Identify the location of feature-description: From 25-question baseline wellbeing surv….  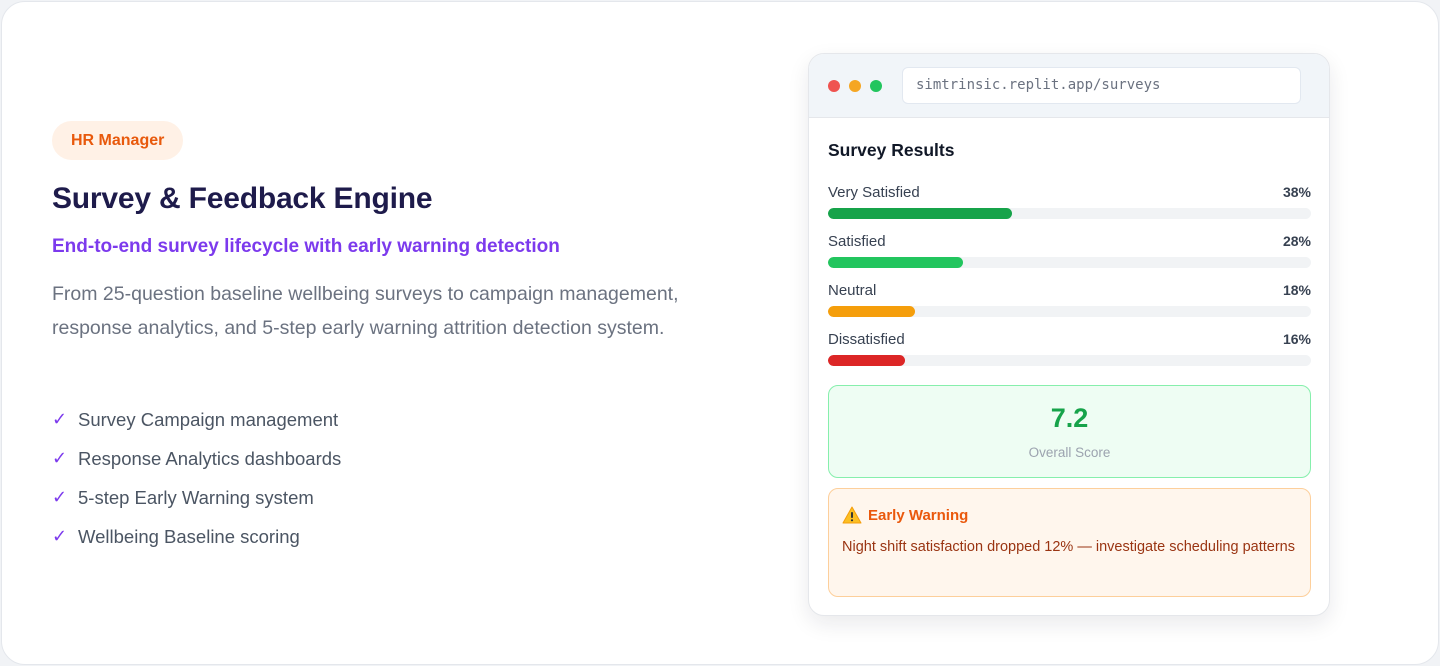
(365, 311).